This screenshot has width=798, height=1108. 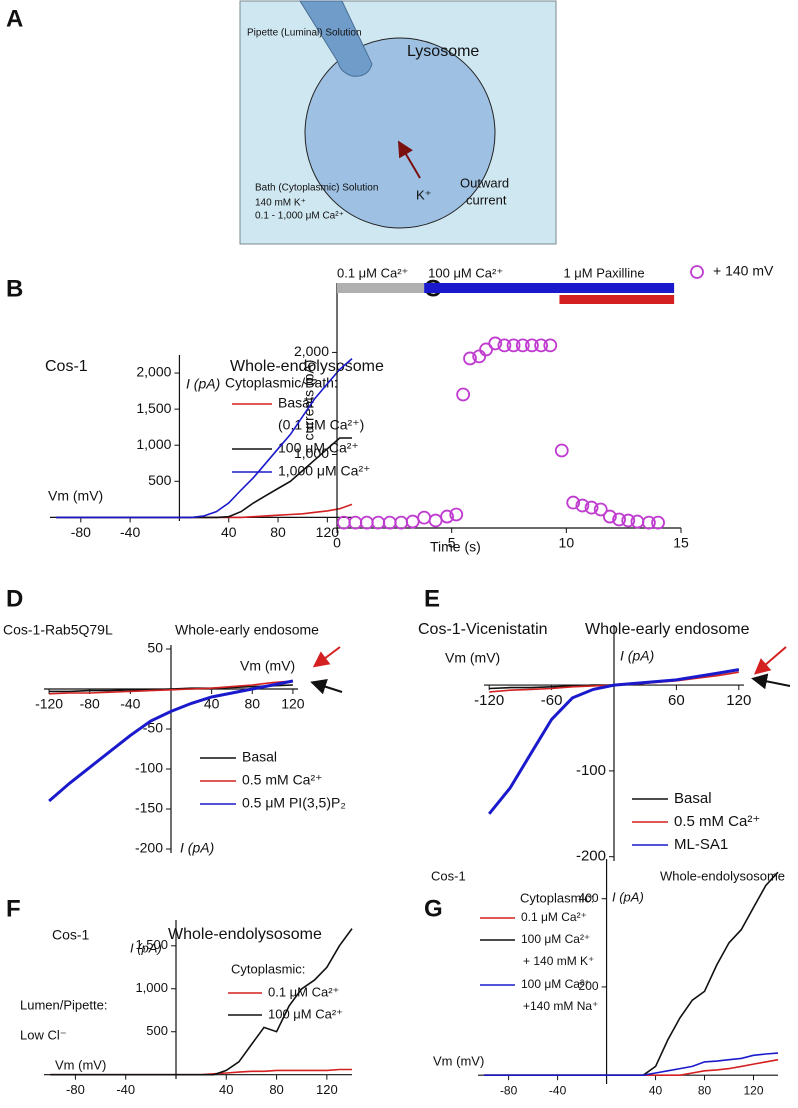 I want to click on panel-label: F, so click(x=13, y=908).